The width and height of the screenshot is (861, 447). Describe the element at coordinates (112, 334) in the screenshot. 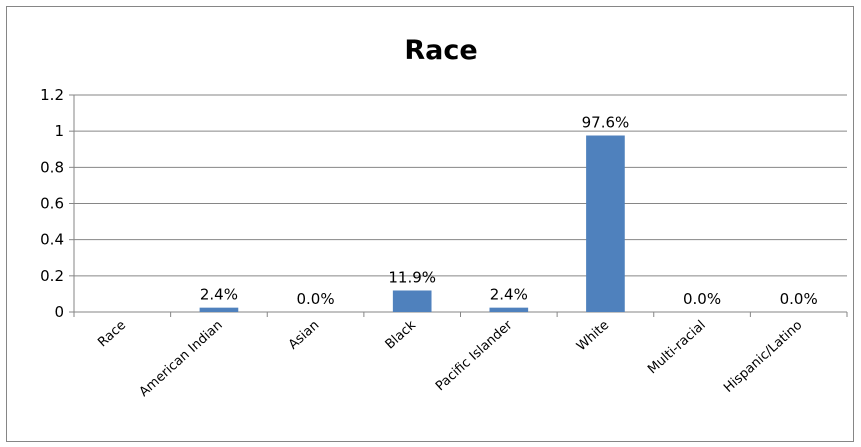

I see `category-label: Race` at that location.